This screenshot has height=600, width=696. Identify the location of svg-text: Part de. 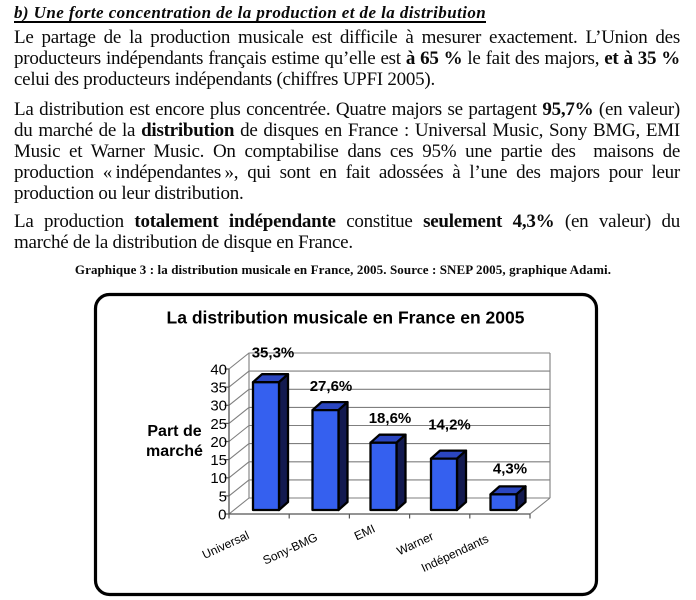
(174, 431).